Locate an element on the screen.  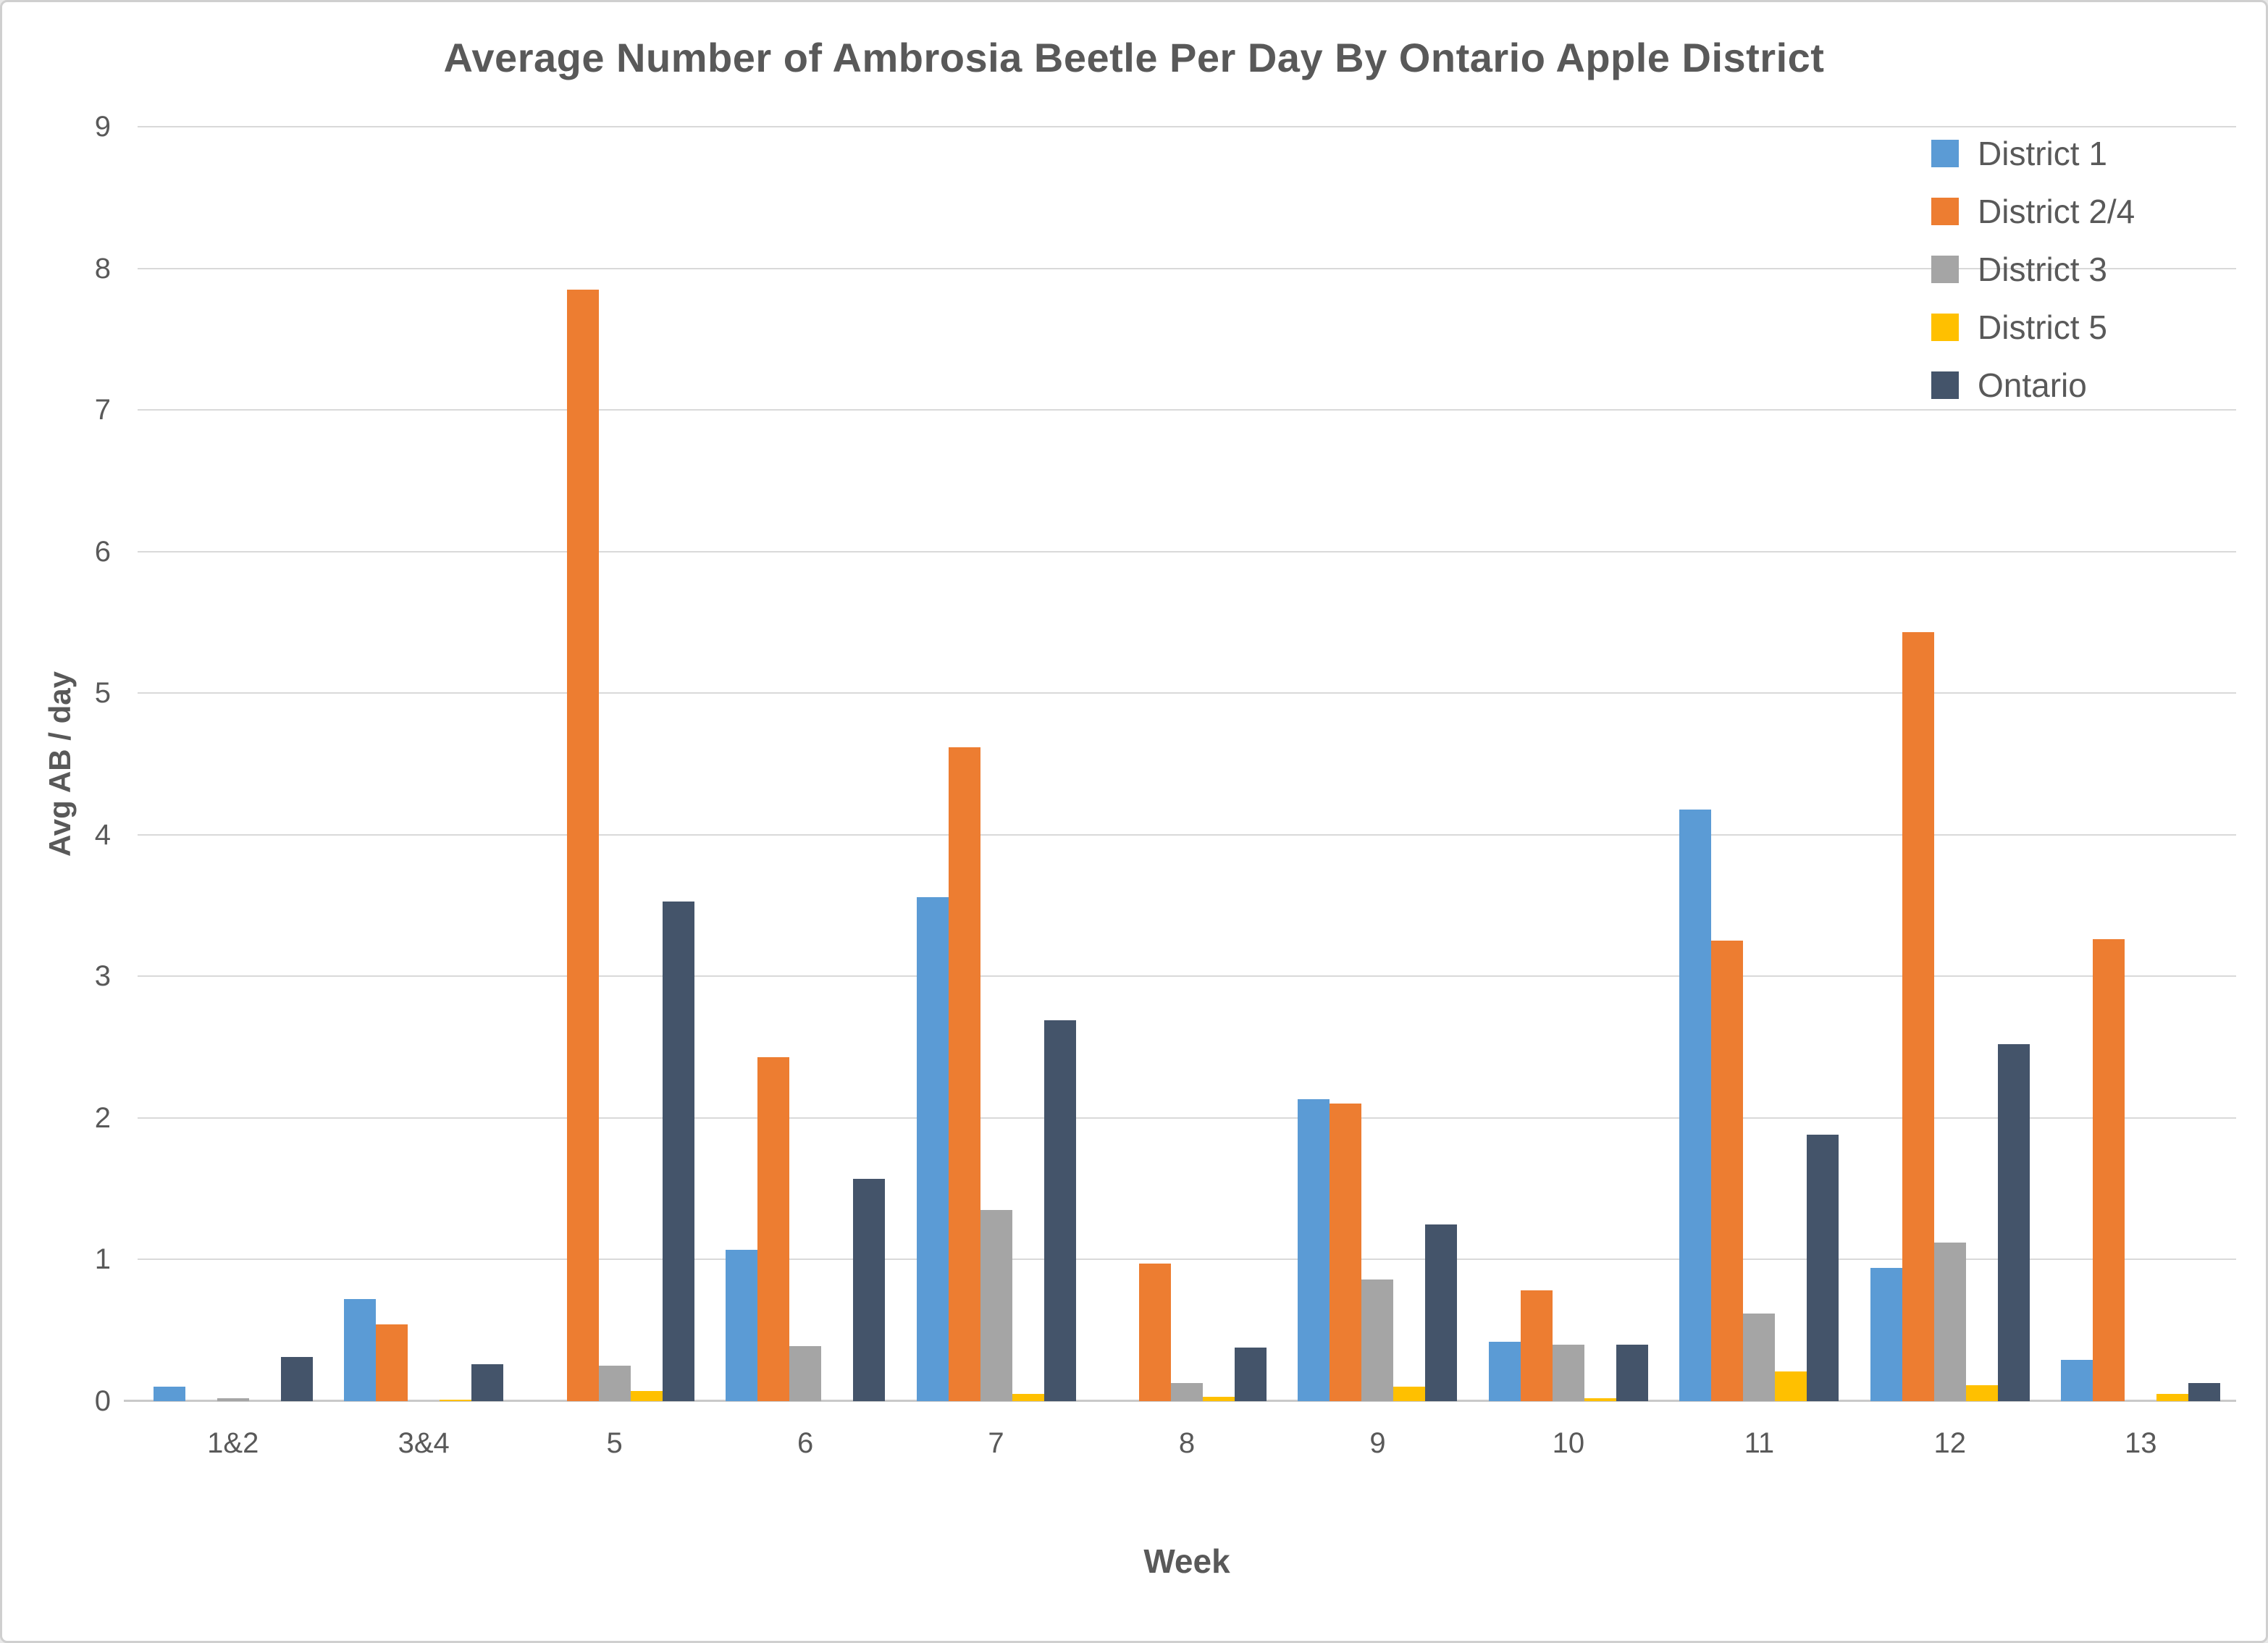
bar-ontario-week-3and4 is located at coordinates (487, 1382).